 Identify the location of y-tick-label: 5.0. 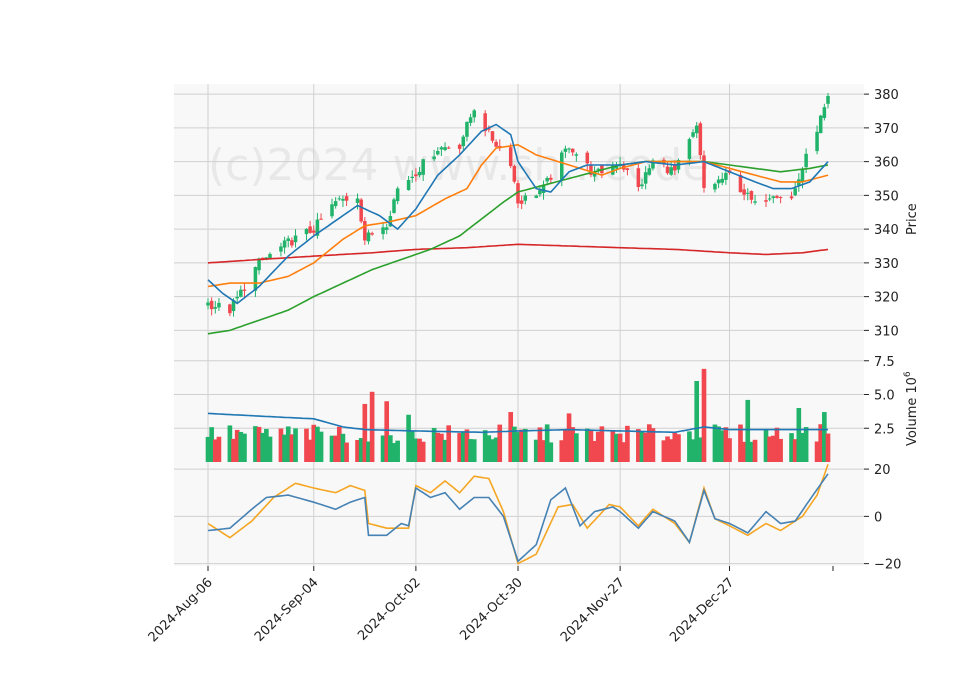
(884, 396).